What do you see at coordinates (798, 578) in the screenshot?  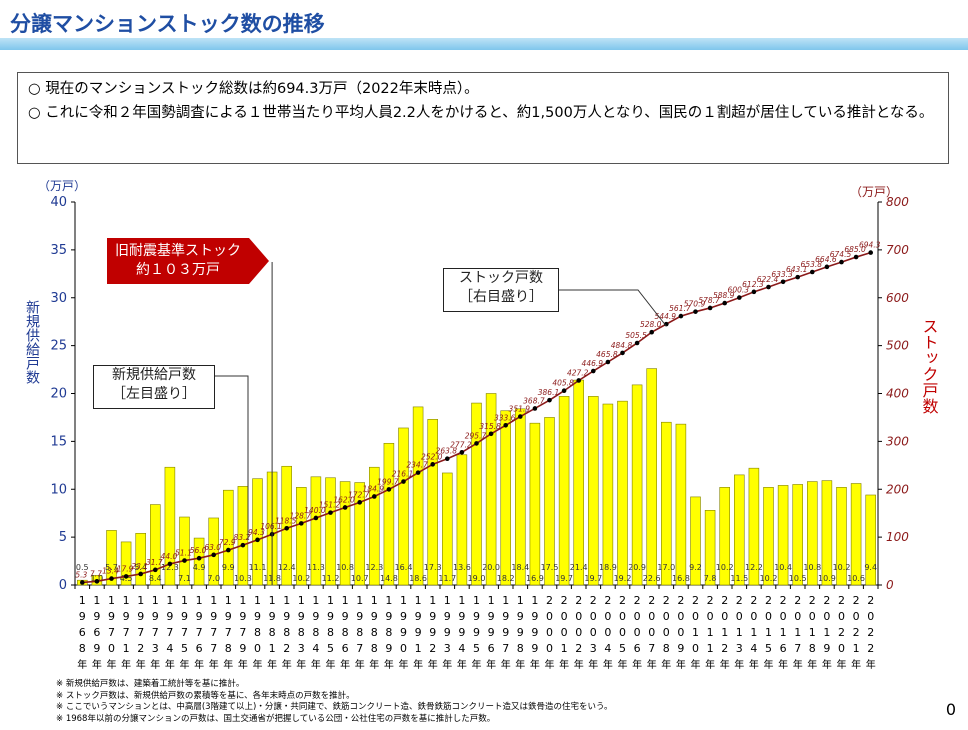 I see `supply-bar-label: 10.5` at bounding box center [798, 578].